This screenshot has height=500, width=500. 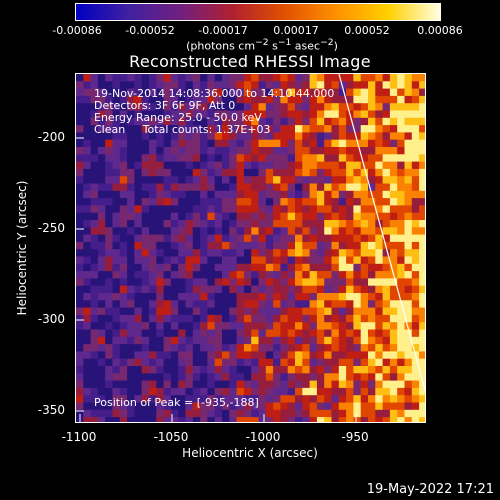 What do you see at coordinates (51, 137) in the screenshot?
I see `y-tick-label: -200` at bounding box center [51, 137].